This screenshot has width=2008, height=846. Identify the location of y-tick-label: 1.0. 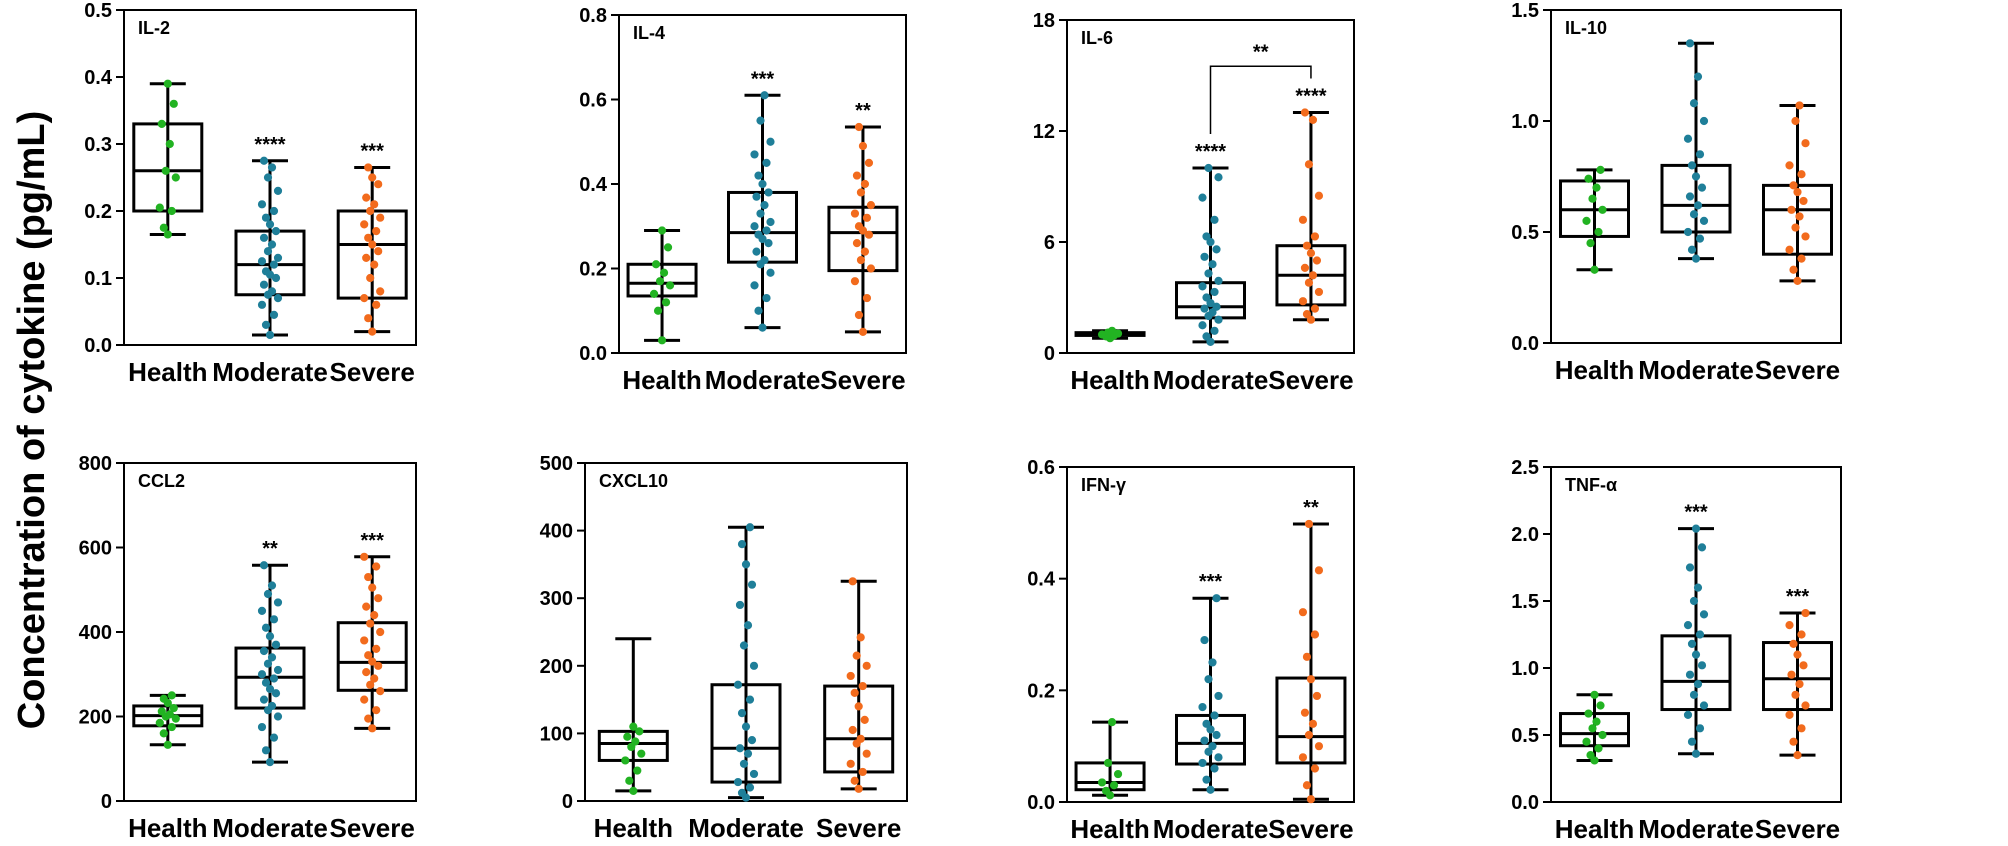
(1525, 669).